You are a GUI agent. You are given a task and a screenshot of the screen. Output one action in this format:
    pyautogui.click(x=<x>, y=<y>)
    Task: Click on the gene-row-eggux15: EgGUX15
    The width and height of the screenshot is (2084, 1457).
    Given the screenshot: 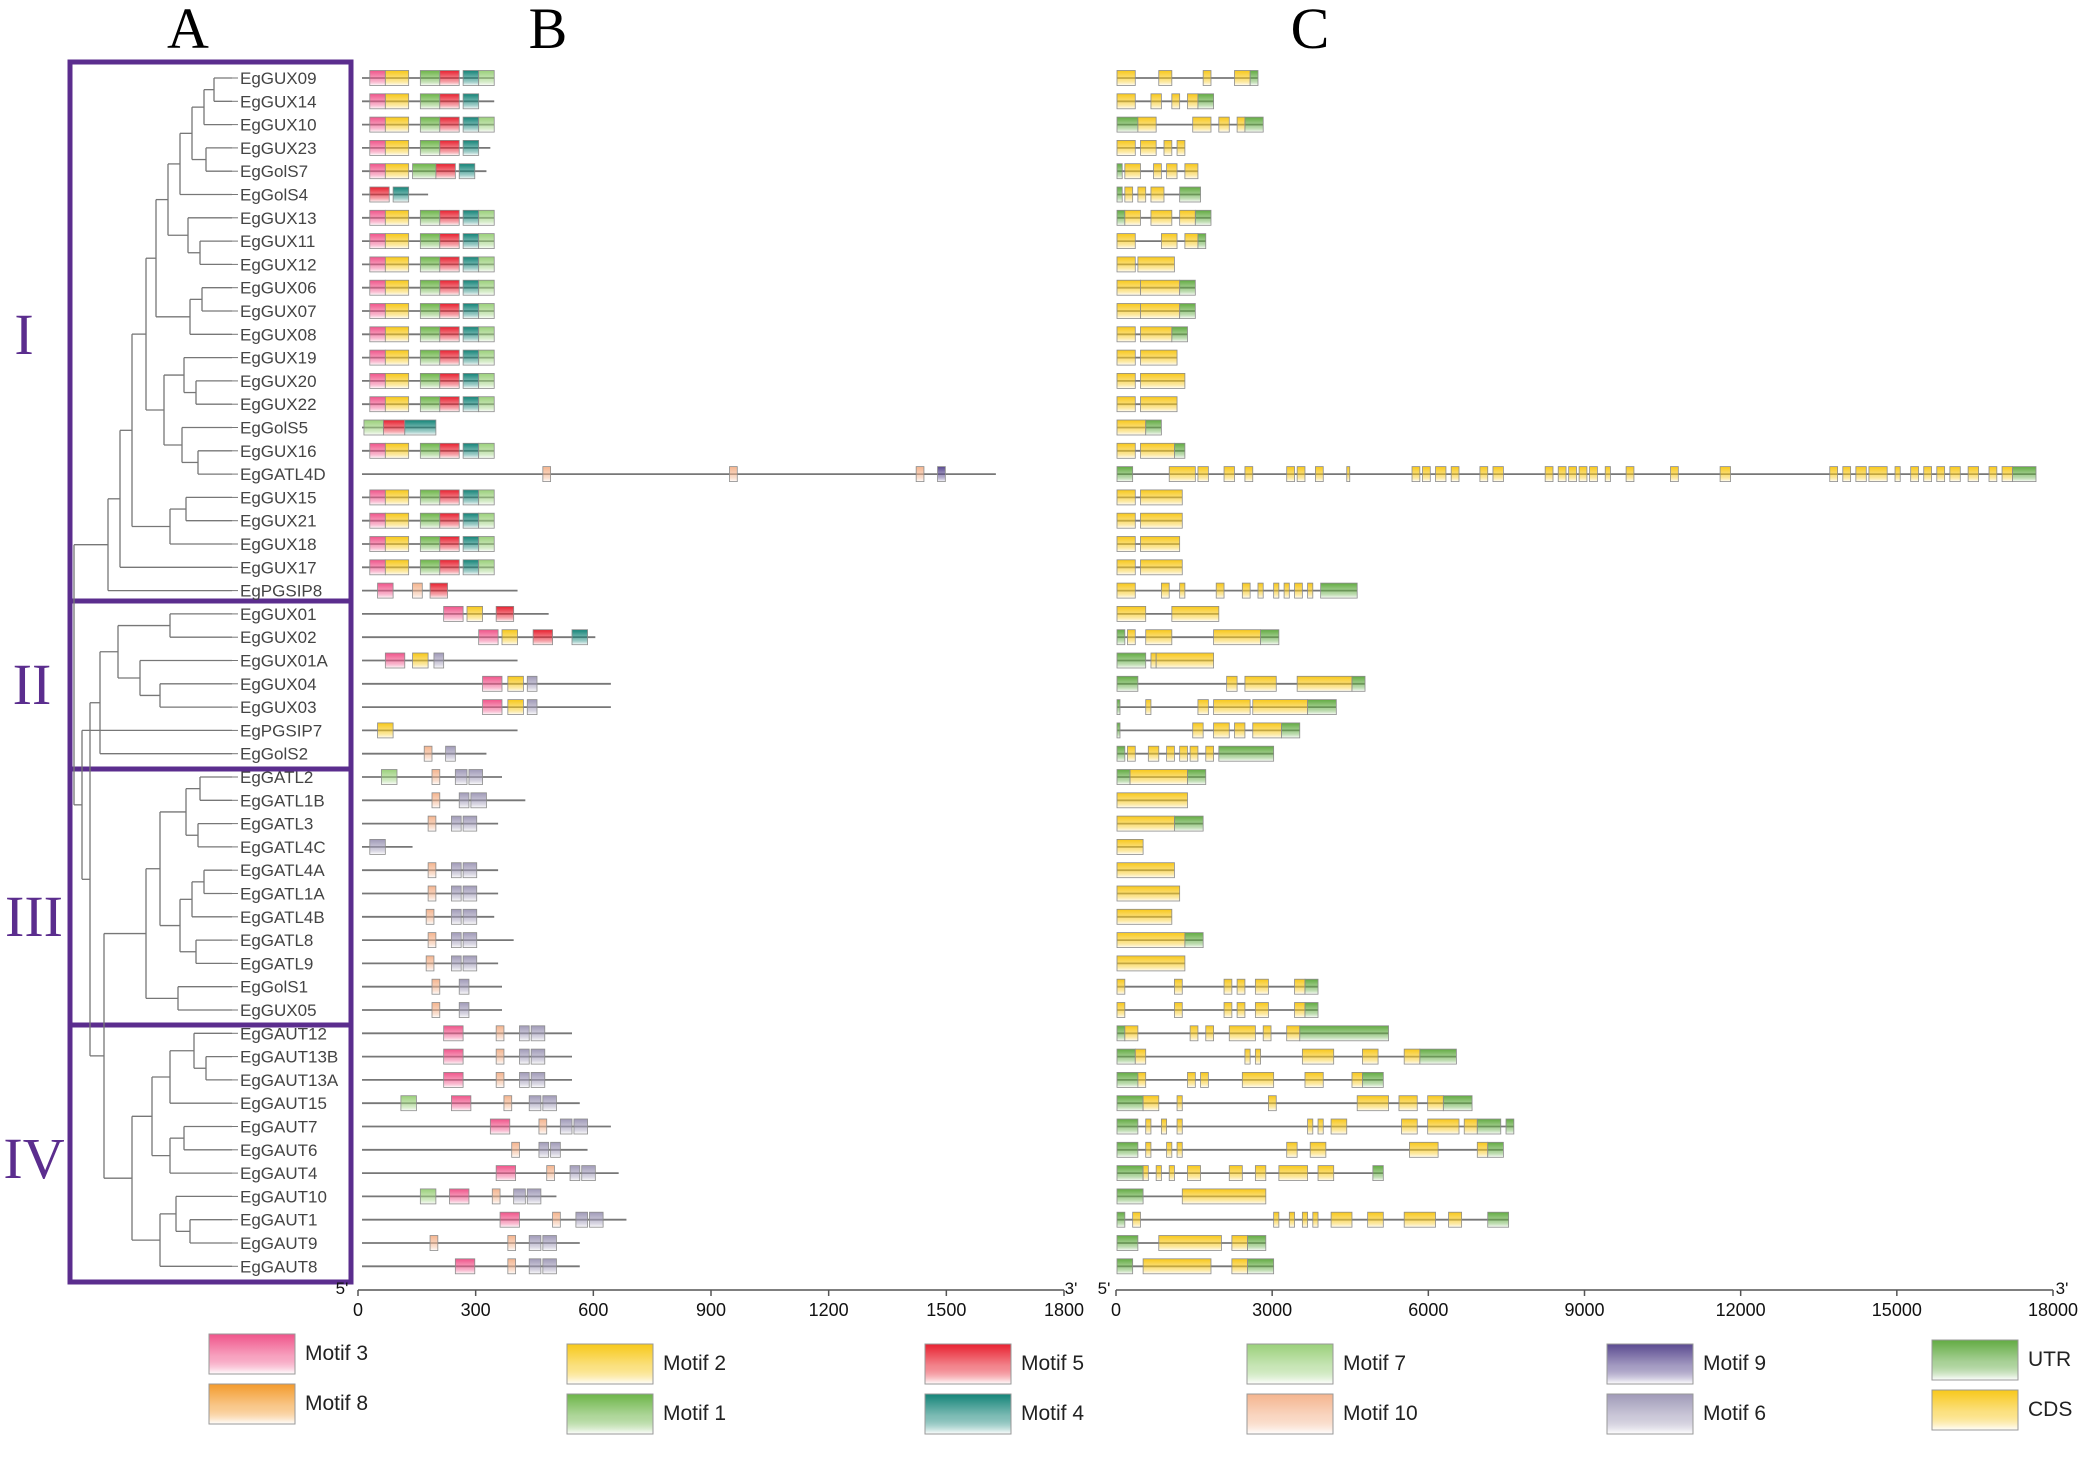 What is the action you would take?
    pyautogui.click(x=707, y=497)
    